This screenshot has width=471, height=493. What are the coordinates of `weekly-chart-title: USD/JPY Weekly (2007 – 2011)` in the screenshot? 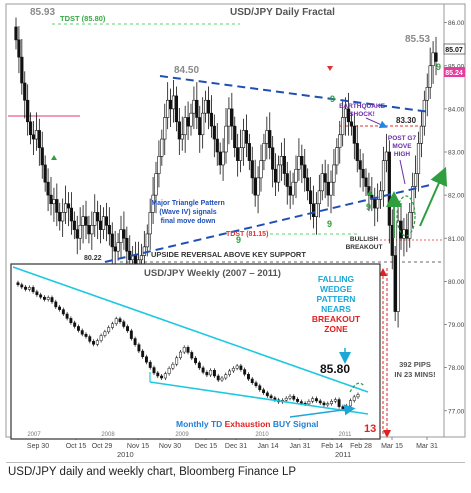 It's located at (212, 273).